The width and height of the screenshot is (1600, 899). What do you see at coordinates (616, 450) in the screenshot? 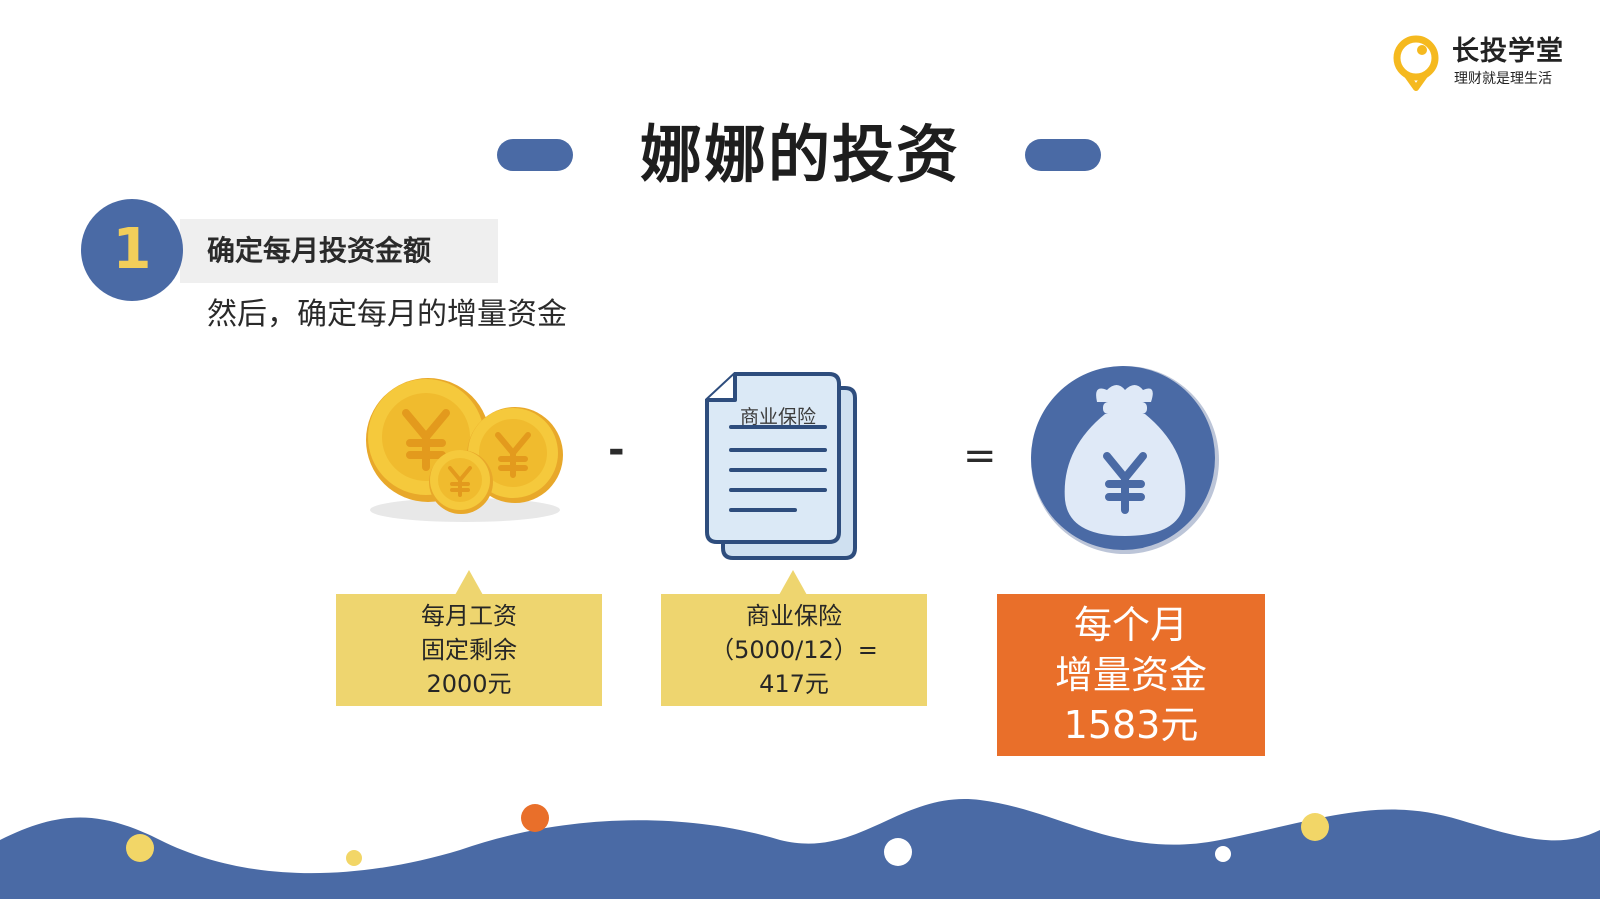
I see `minus-operator: -` at bounding box center [616, 450].